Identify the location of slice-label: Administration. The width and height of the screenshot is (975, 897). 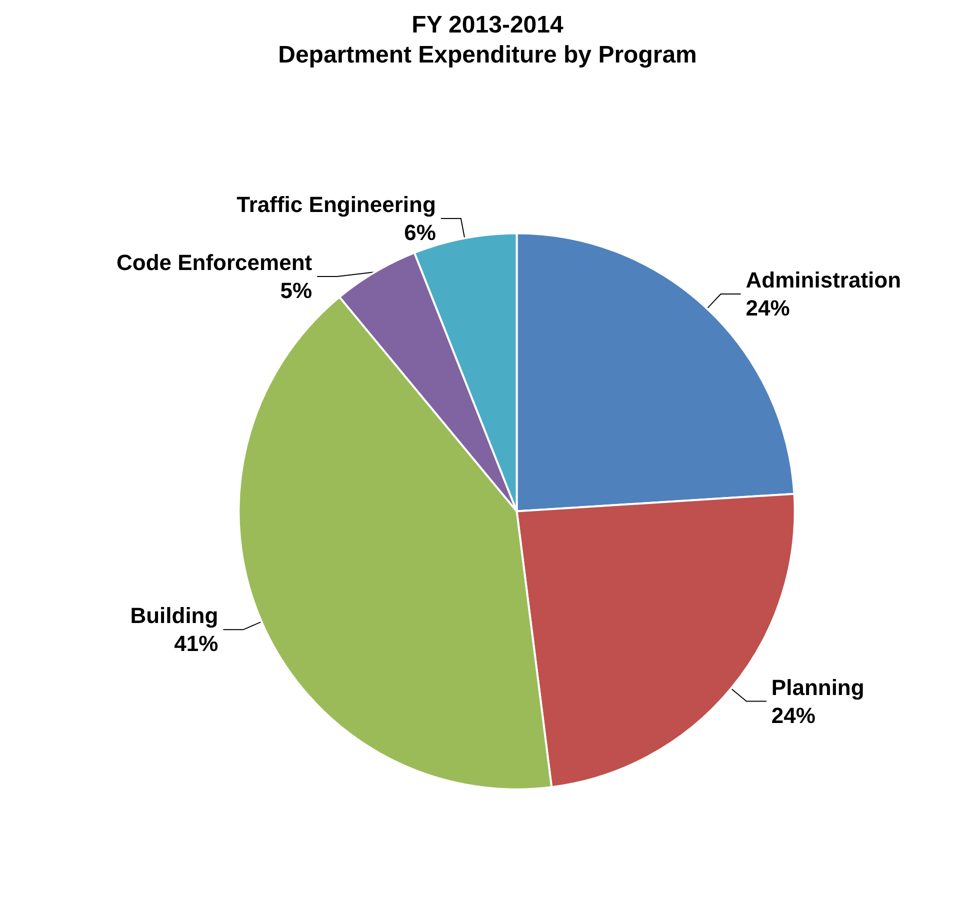
(824, 280).